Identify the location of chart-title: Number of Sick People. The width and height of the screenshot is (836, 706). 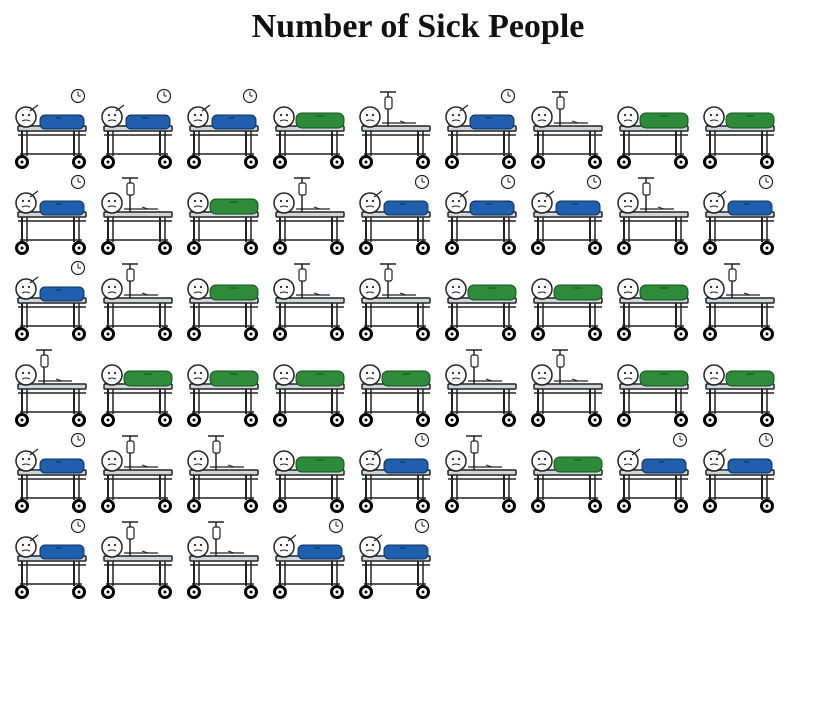
(418, 26).